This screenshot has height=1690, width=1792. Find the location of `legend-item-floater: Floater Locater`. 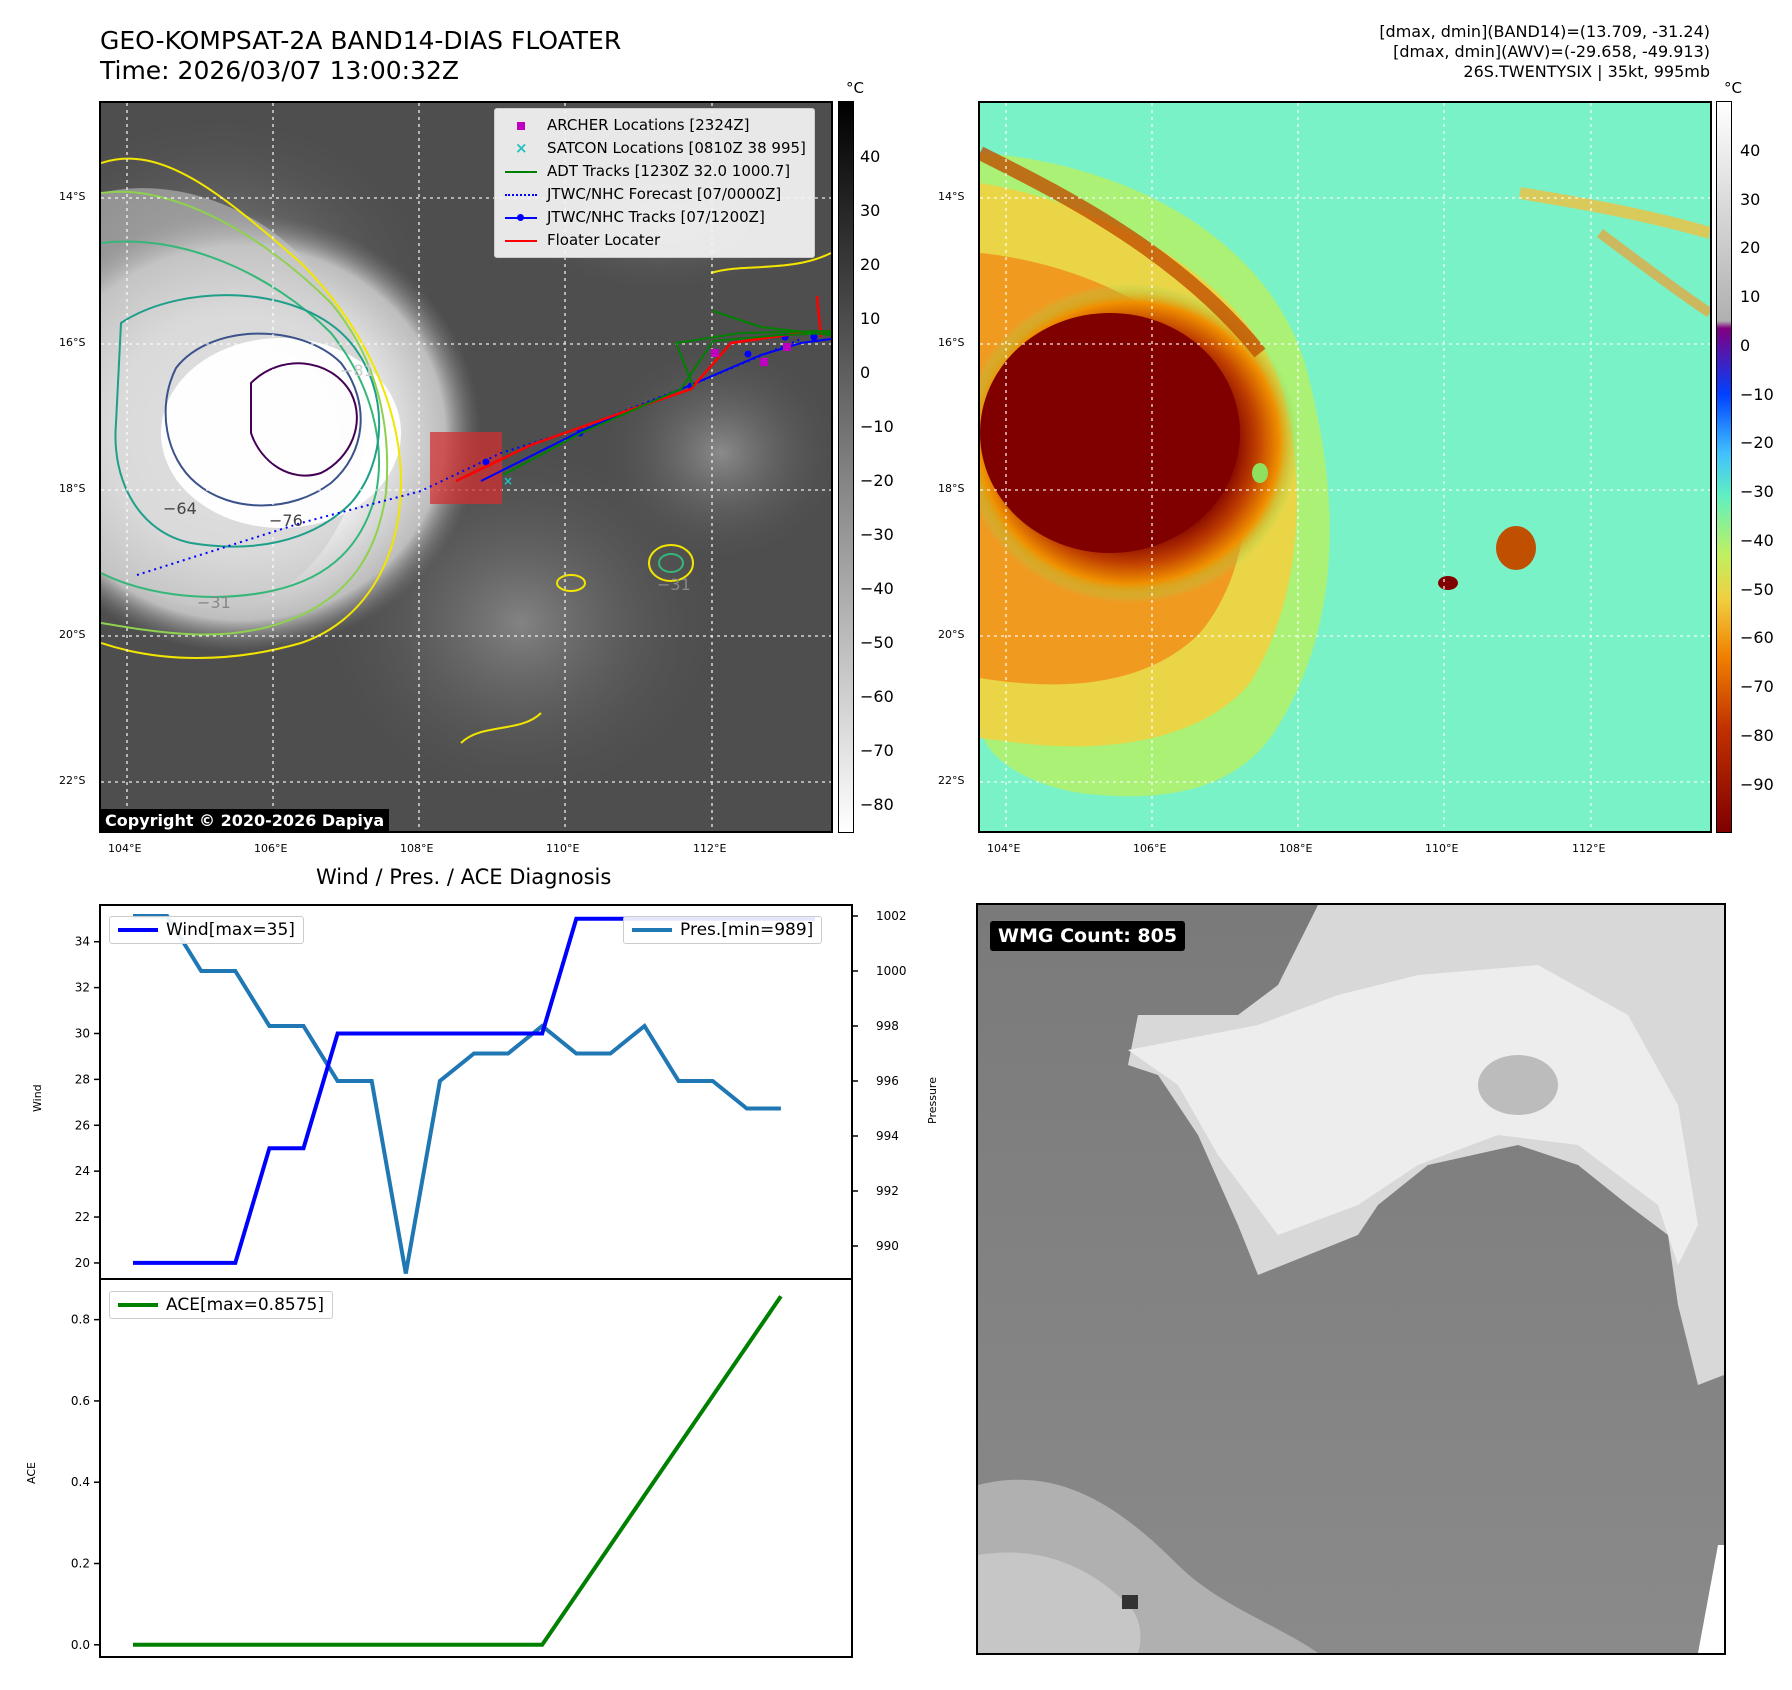

legend-item-floater: Floater Locater is located at coordinates (654, 240).